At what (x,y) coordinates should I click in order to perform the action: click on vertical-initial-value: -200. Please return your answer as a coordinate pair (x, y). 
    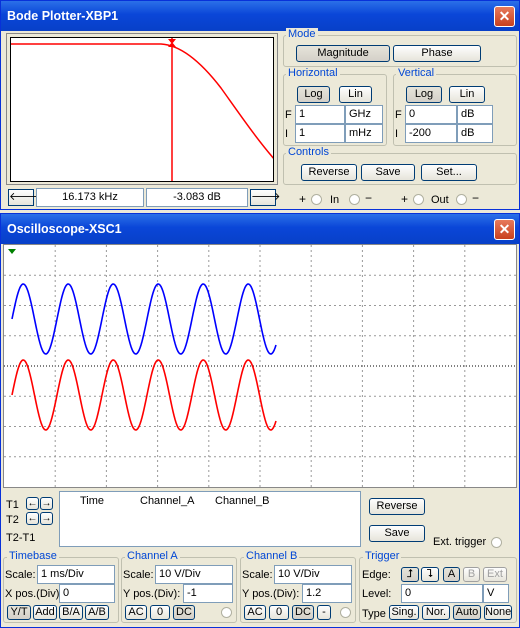
    Looking at the image, I should click on (431, 133).